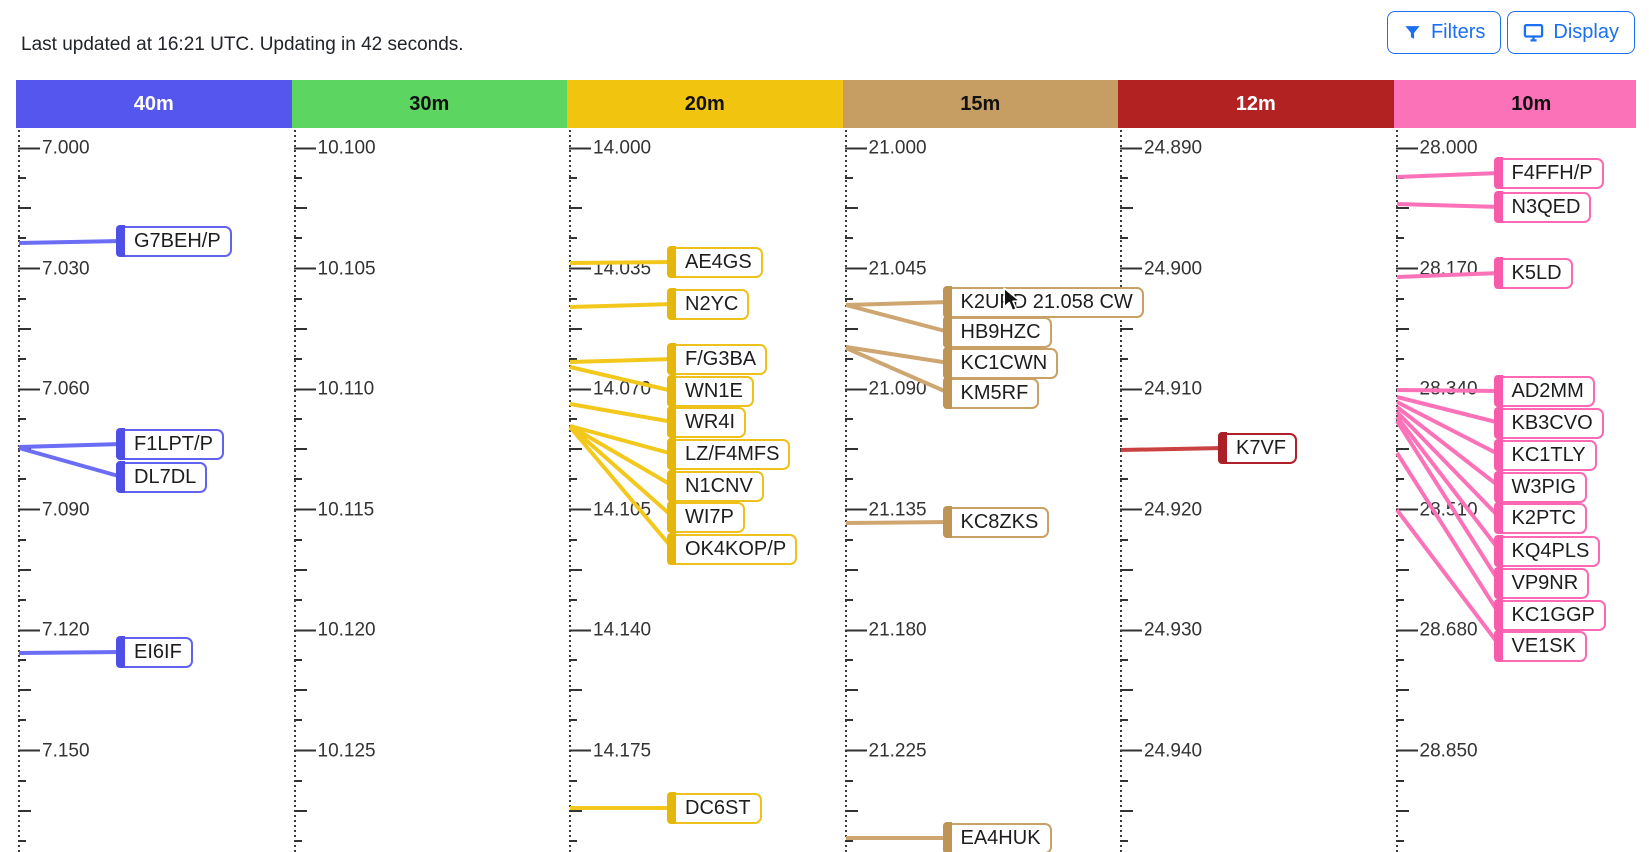  Describe the element at coordinates (610, 630) in the screenshot. I see `major-tick: 14.140` at that location.